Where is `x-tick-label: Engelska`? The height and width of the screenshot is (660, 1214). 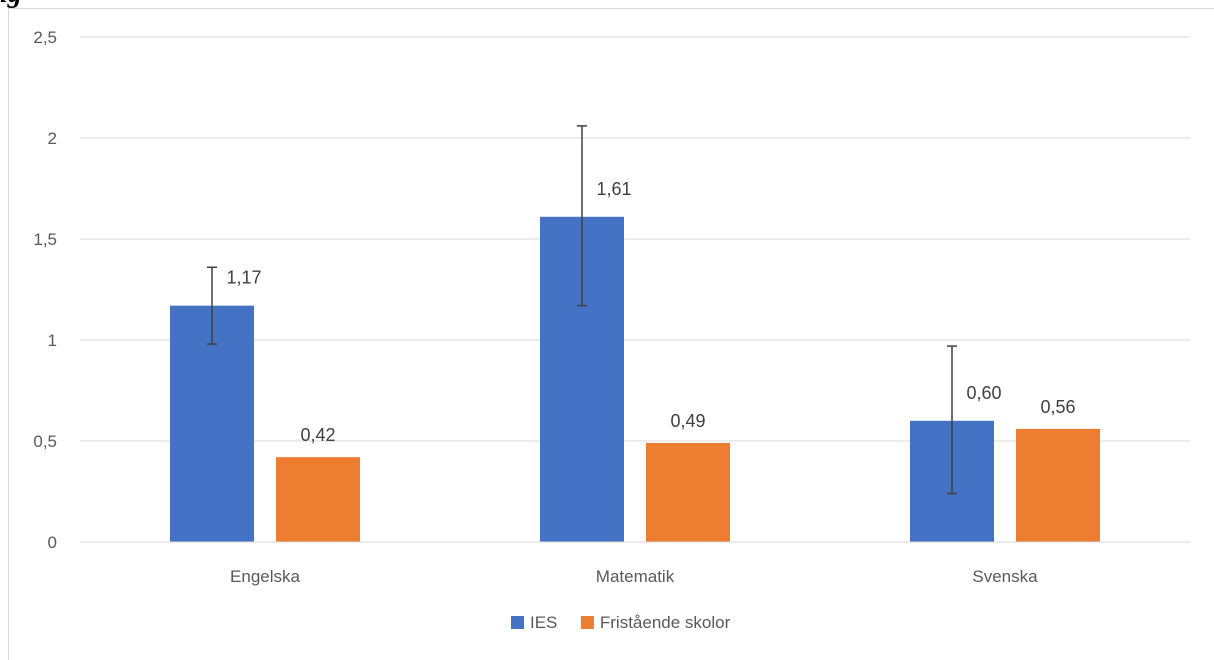
x-tick-label: Engelska is located at coordinates (265, 576).